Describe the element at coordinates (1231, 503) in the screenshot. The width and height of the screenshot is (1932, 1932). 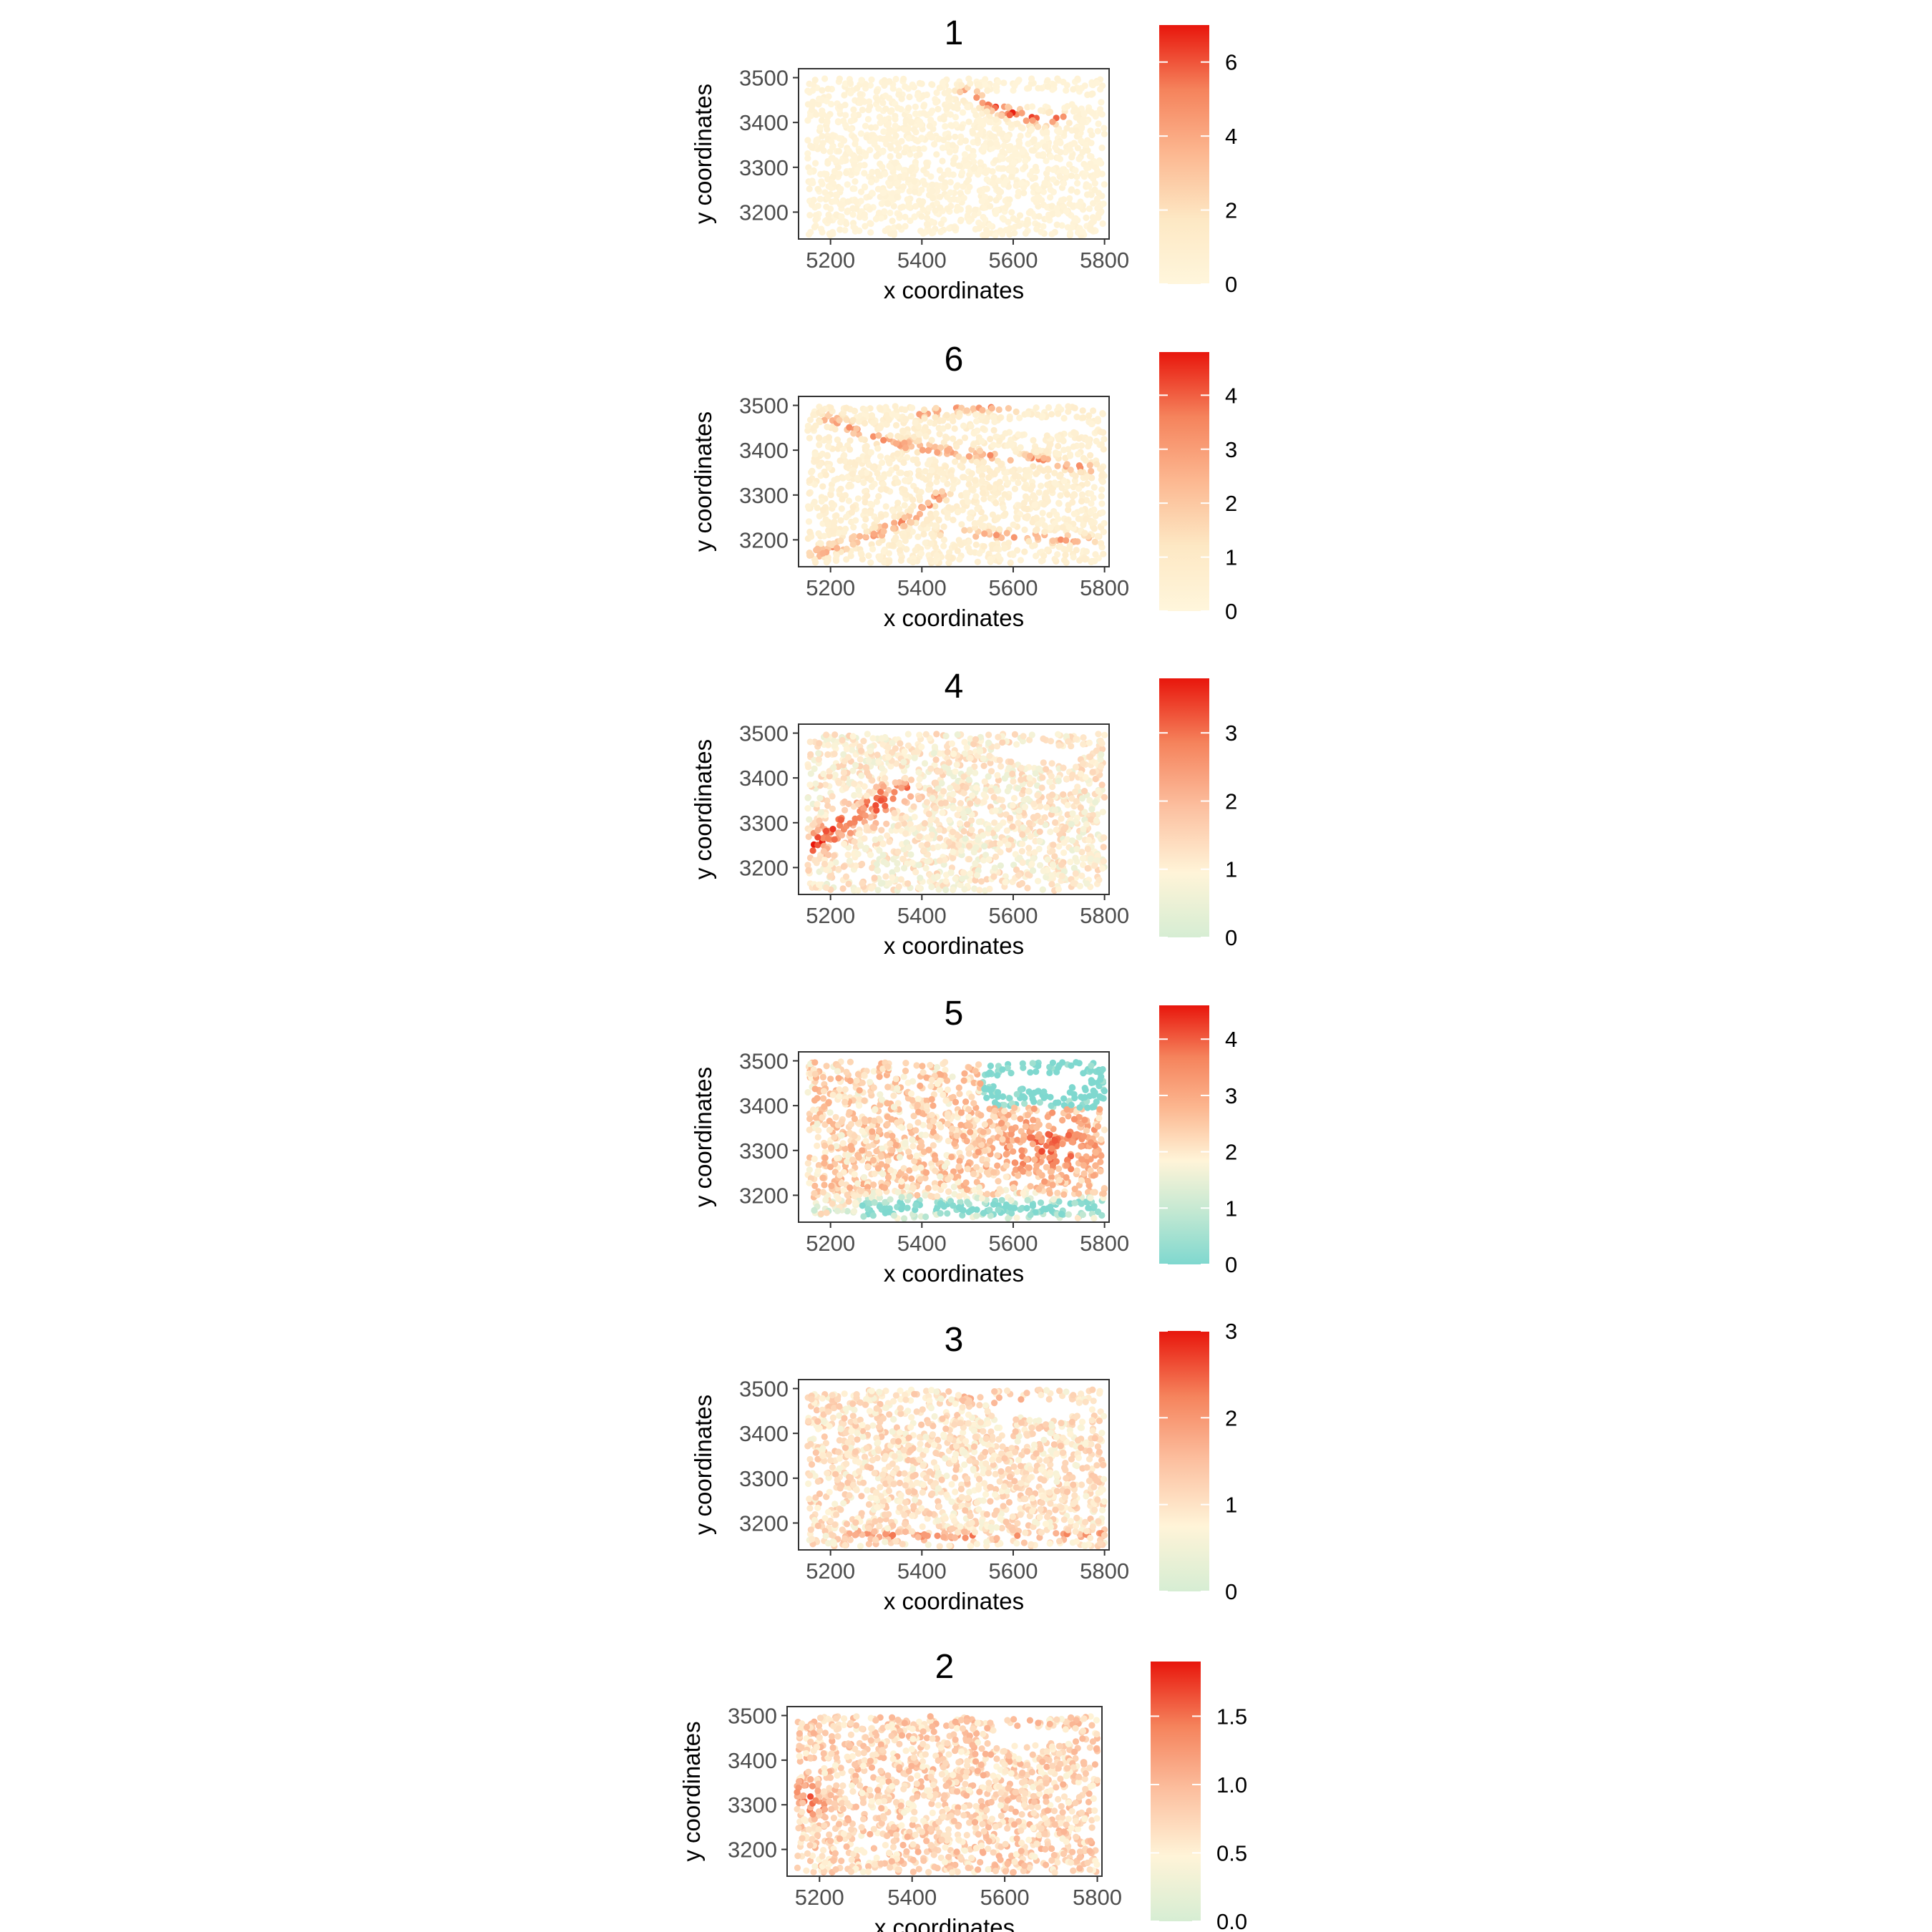
I see `colorbar-label: 2` at that location.